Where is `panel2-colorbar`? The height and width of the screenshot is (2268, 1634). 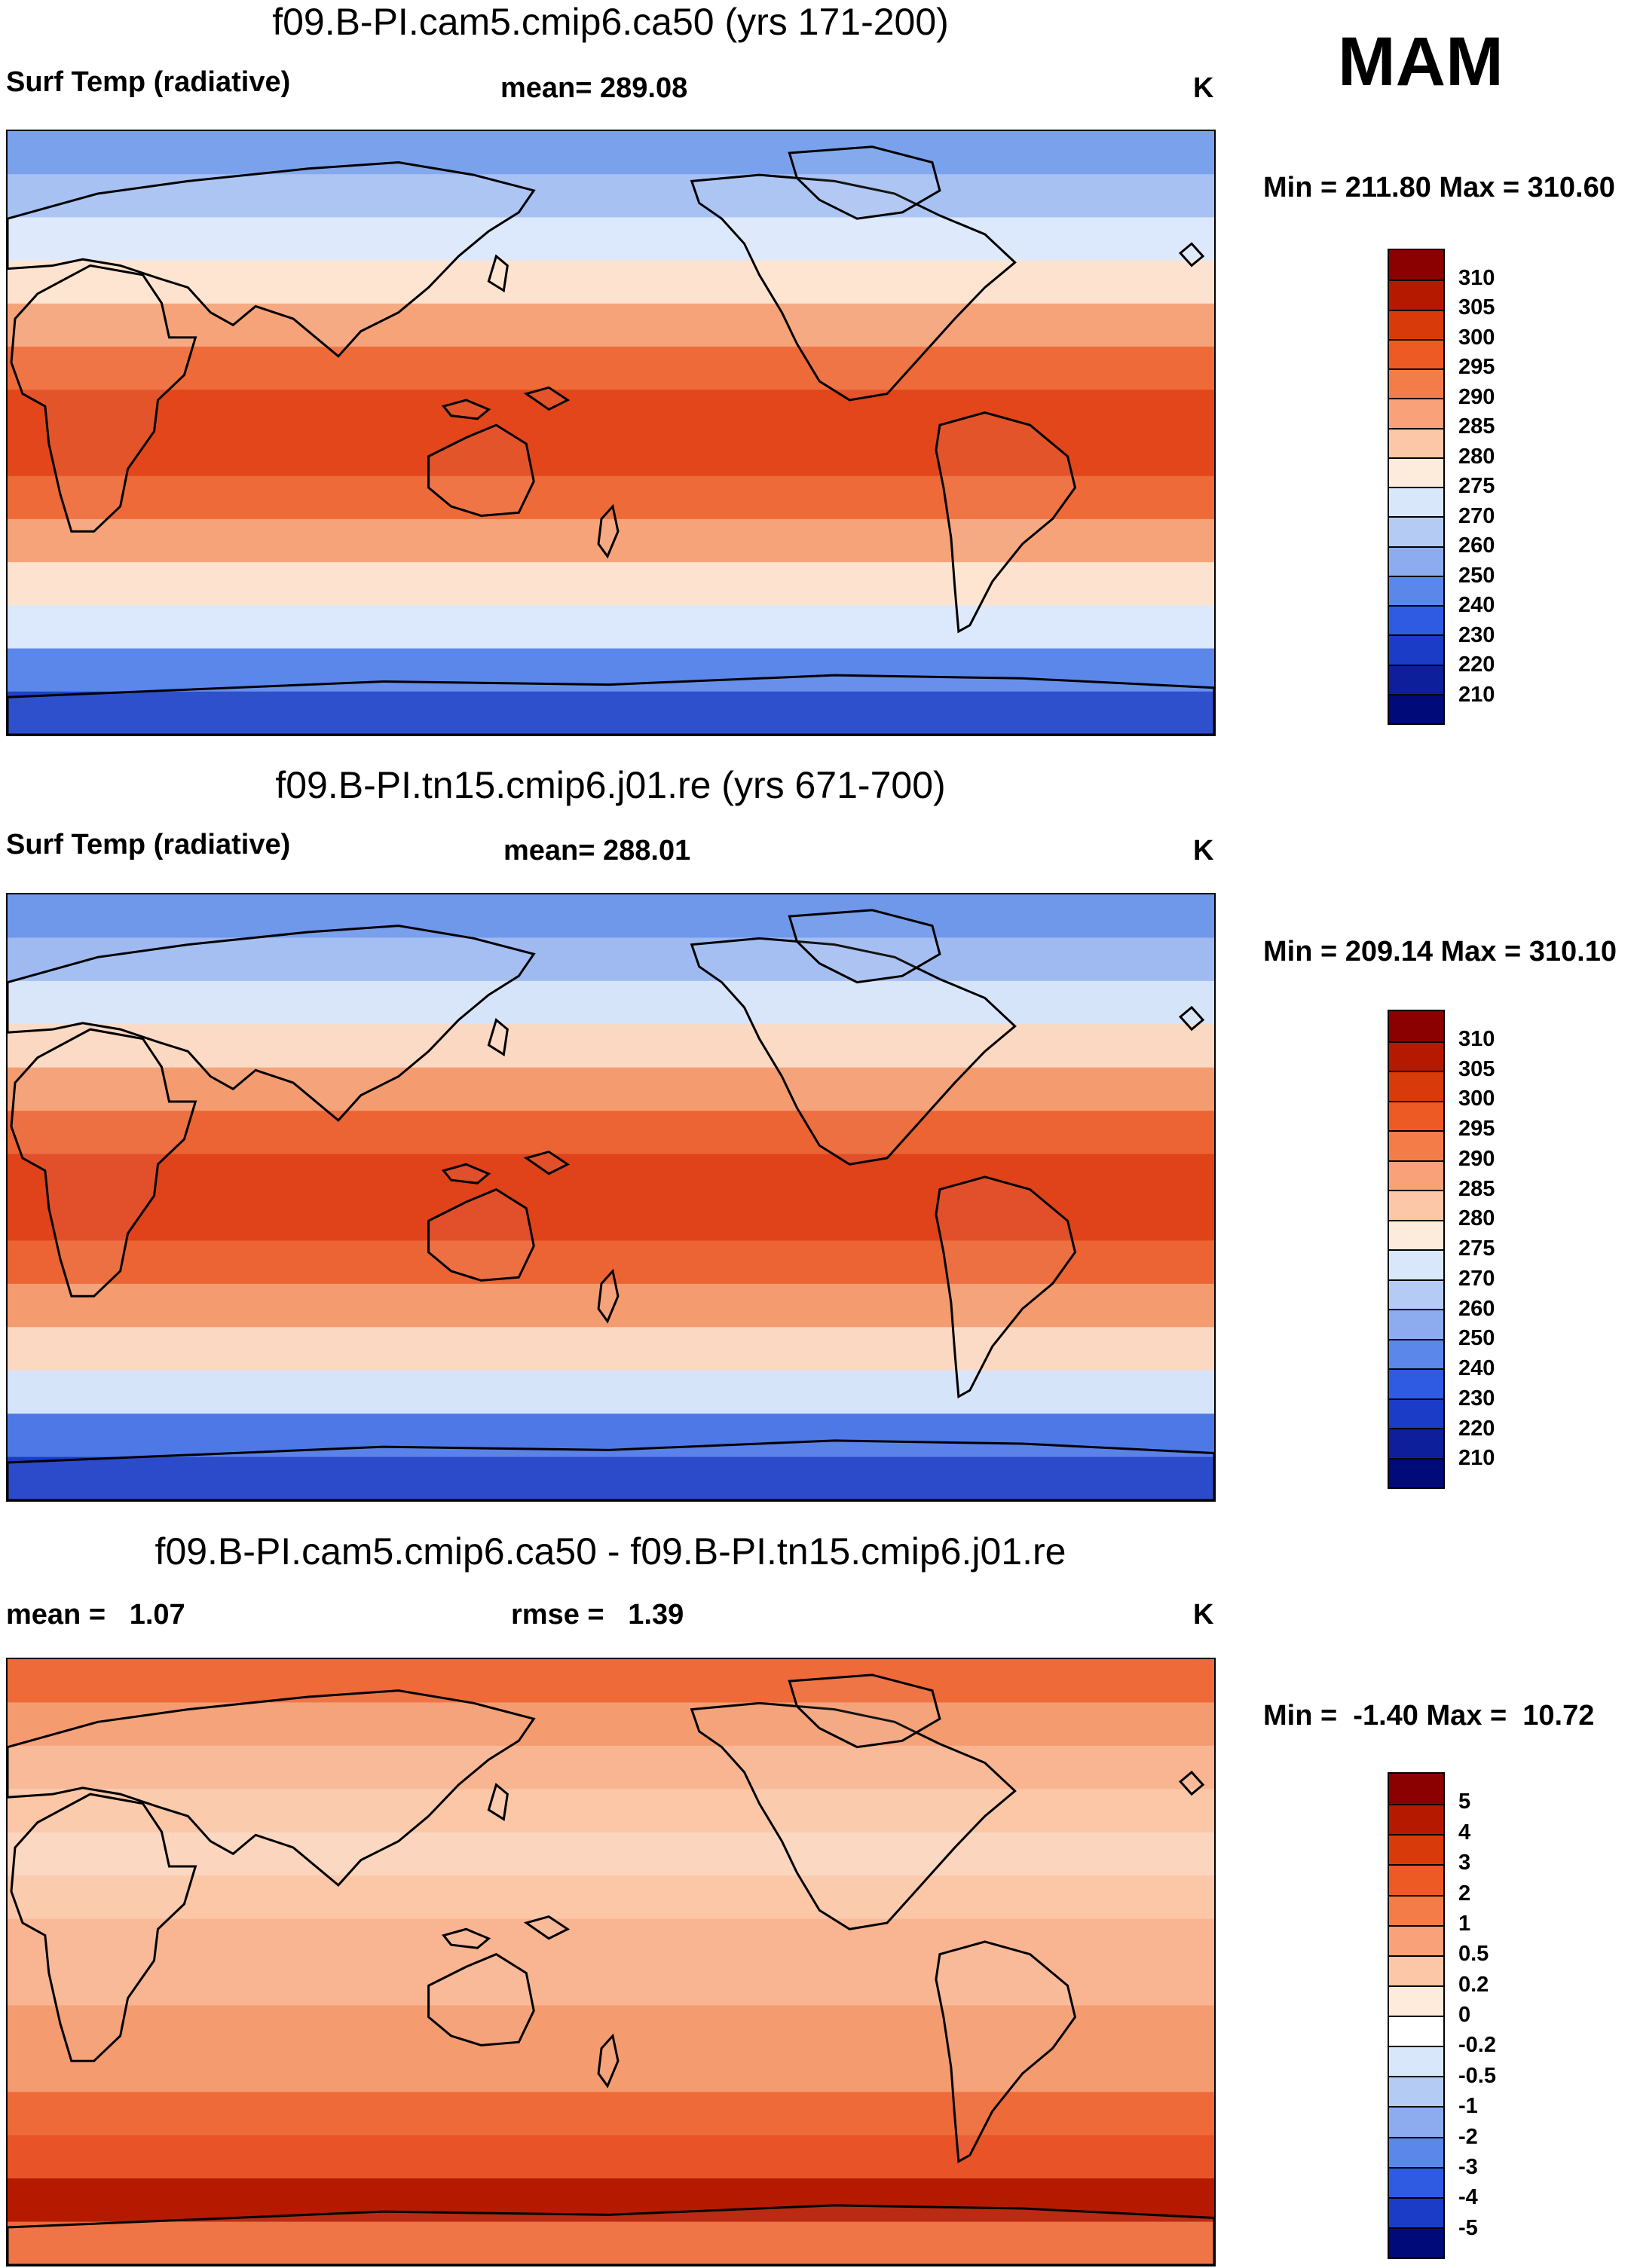
panel2-colorbar is located at coordinates (1416, 1249).